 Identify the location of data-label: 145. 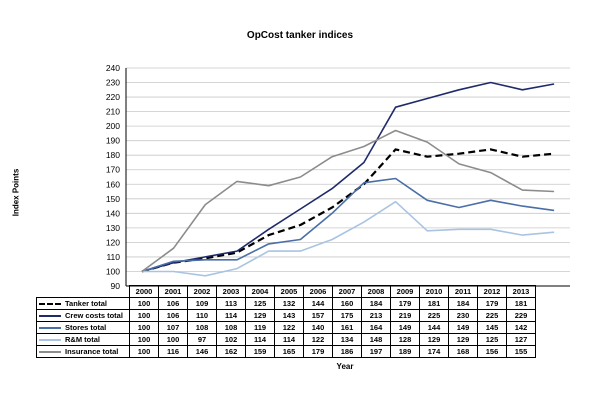
(492, 327).